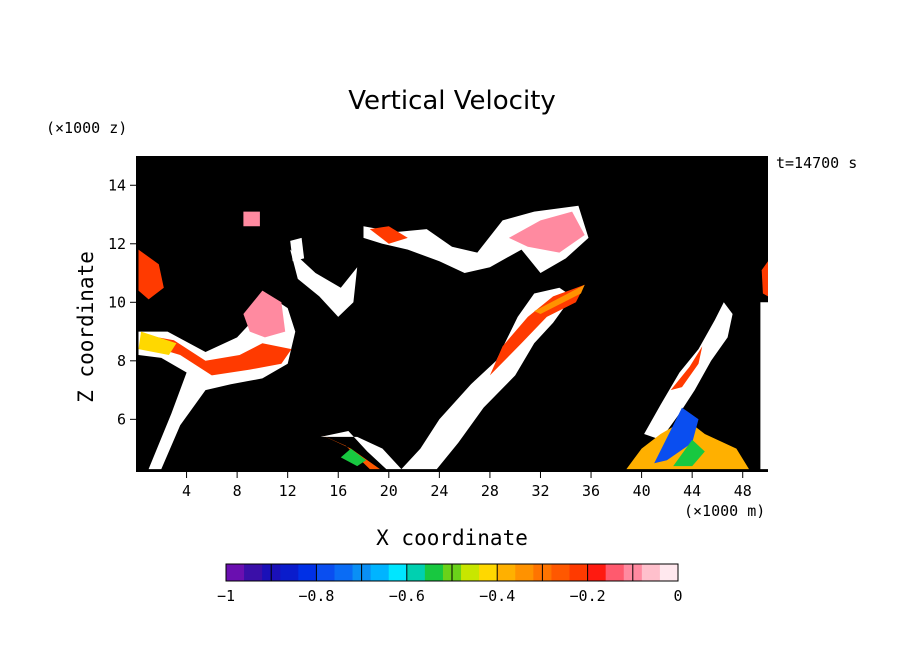 The height and width of the screenshot is (654, 904). Describe the element at coordinates (87, 128) in the screenshot. I see `y-axis-multiplier: (×1000 z)` at that location.